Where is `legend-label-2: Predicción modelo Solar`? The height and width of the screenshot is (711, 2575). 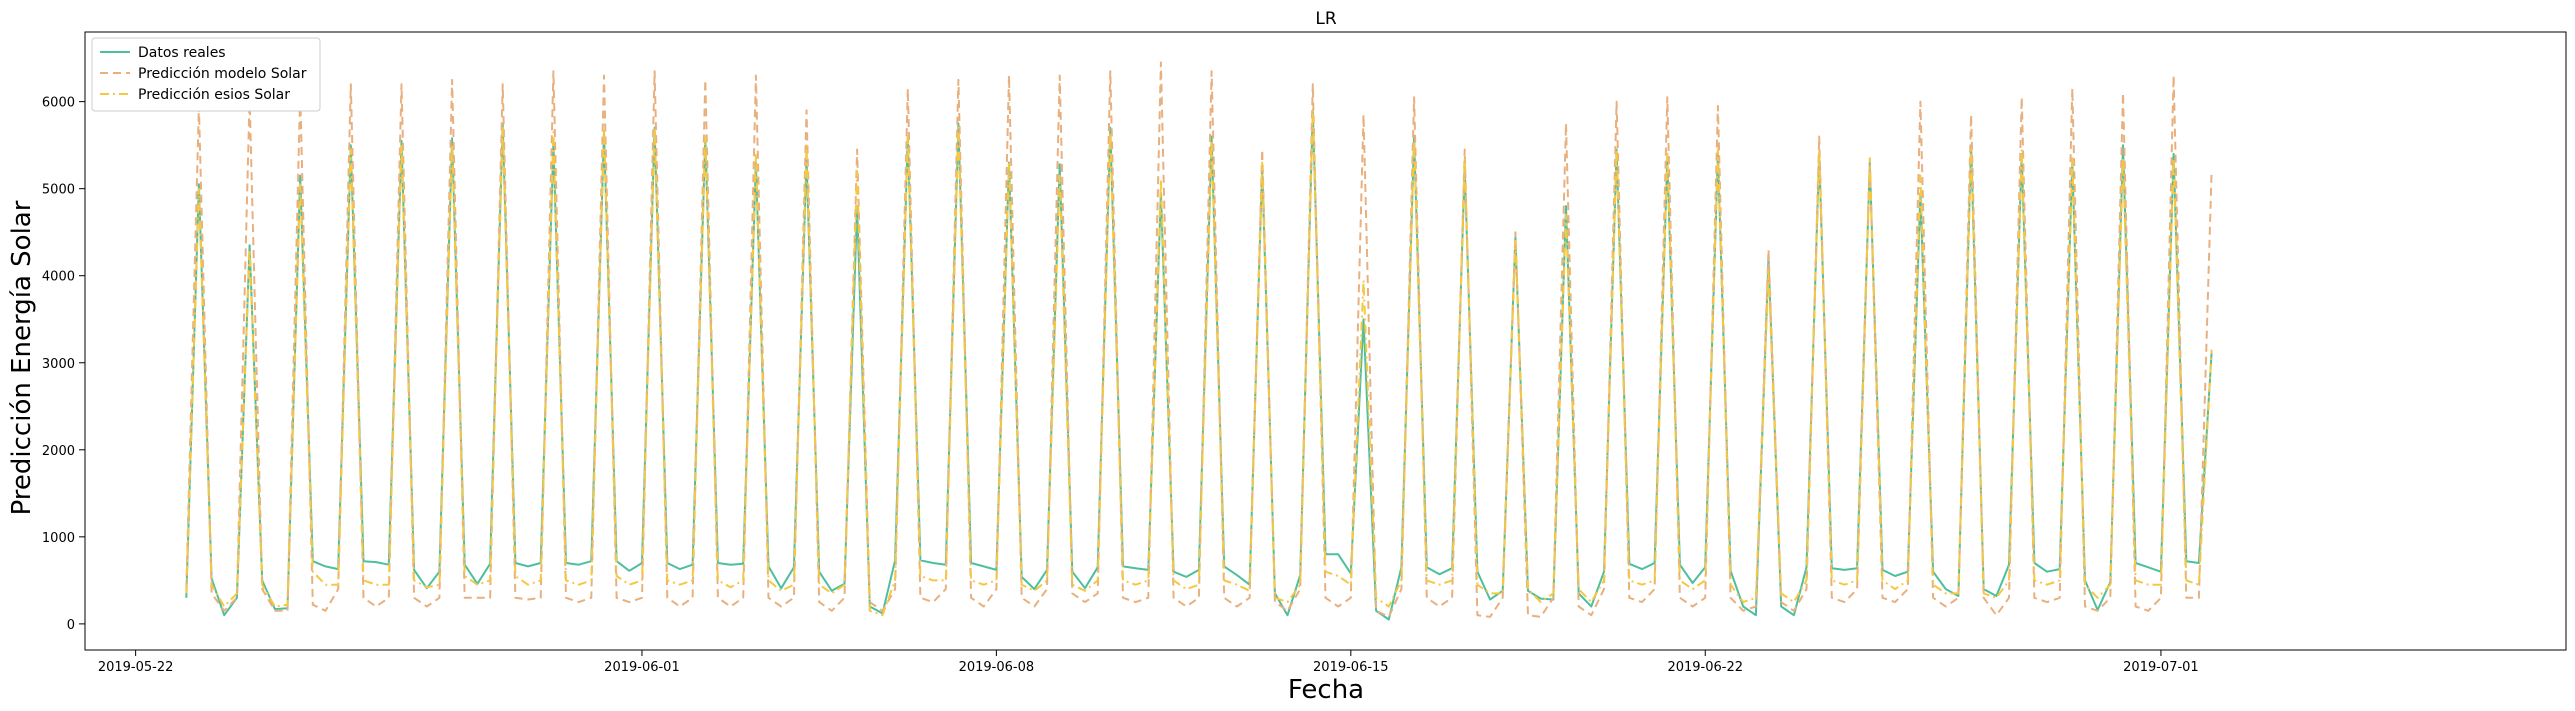 legend-label-2: Predicción modelo Solar is located at coordinates (222, 74).